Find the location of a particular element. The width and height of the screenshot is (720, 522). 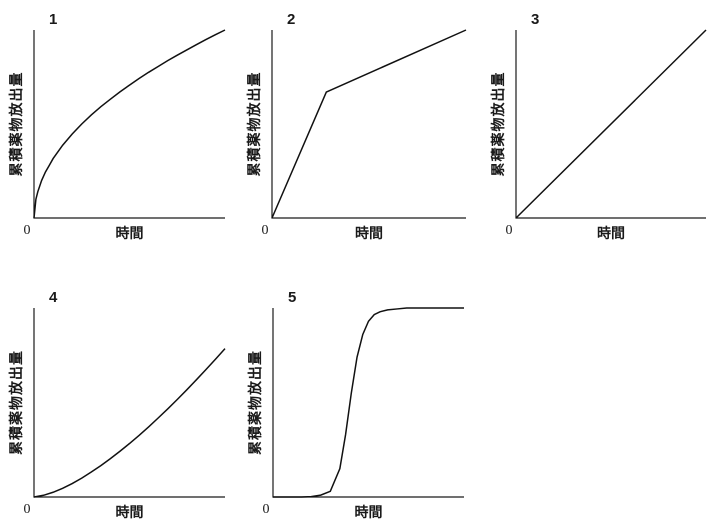

panel-number: 5 is located at coordinates (292, 297).